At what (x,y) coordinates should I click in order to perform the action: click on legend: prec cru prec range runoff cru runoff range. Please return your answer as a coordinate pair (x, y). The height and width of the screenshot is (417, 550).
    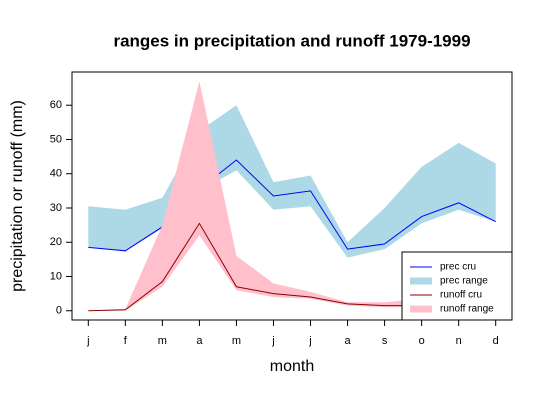
    Looking at the image, I should click on (457, 286).